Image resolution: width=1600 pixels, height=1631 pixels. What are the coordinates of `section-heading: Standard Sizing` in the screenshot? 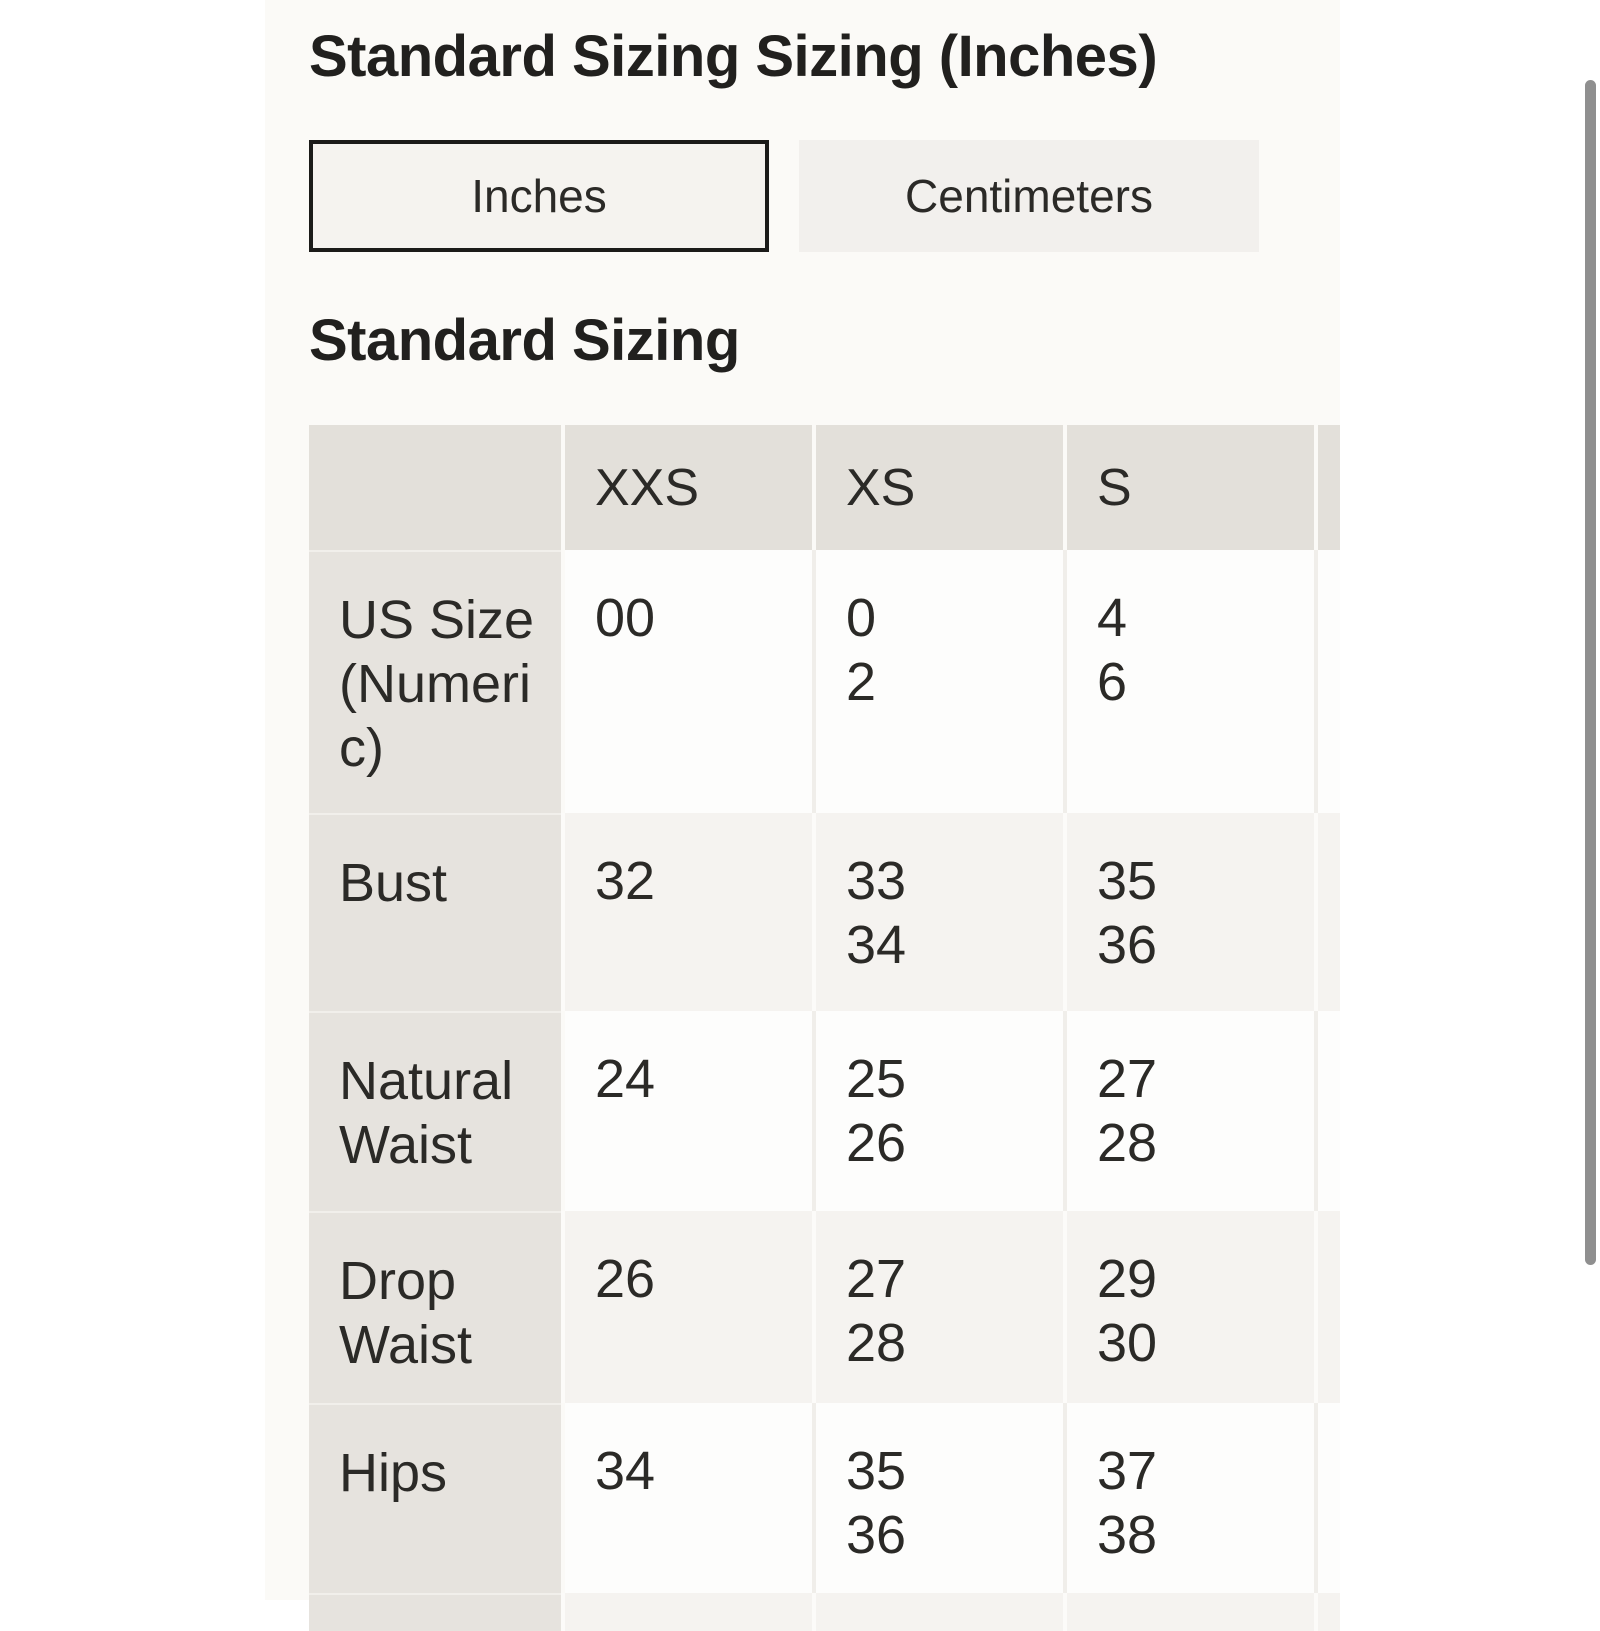 It's located at (524, 340).